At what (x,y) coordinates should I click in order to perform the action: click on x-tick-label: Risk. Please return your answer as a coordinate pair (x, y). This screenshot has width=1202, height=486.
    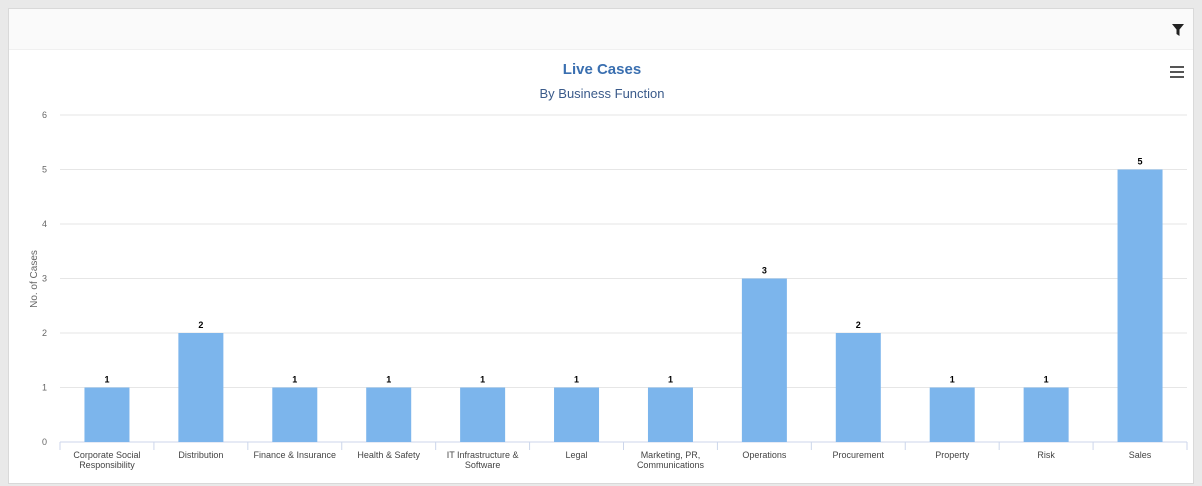
    Looking at the image, I should click on (1046, 455).